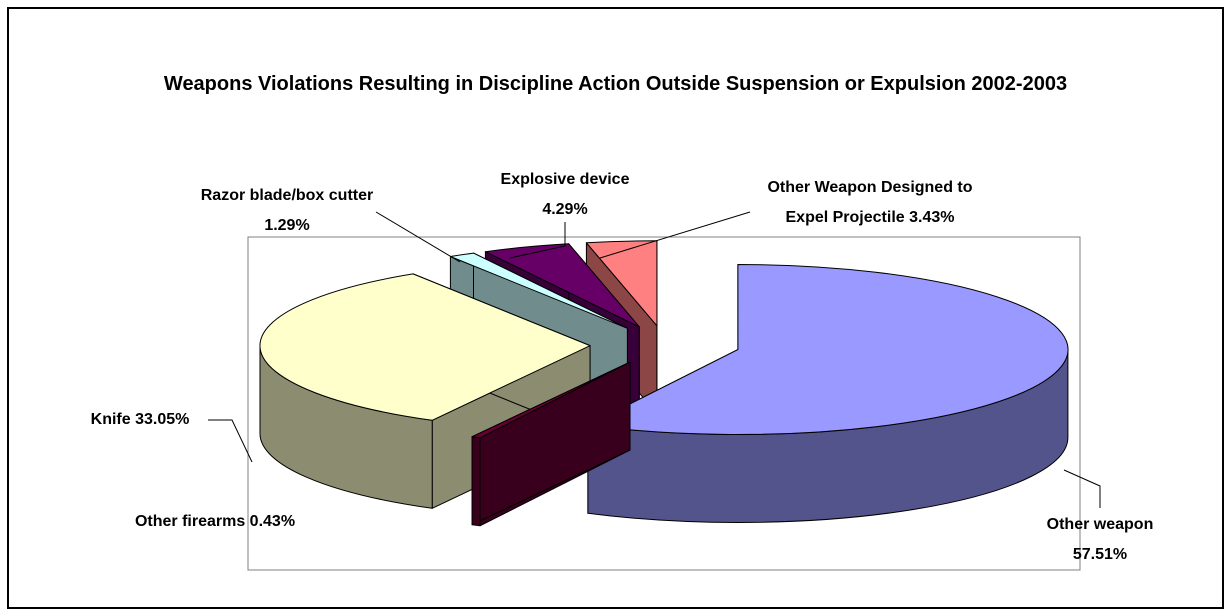  I want to click on data-label: Other firearms 0.43%, so click(215, 522).